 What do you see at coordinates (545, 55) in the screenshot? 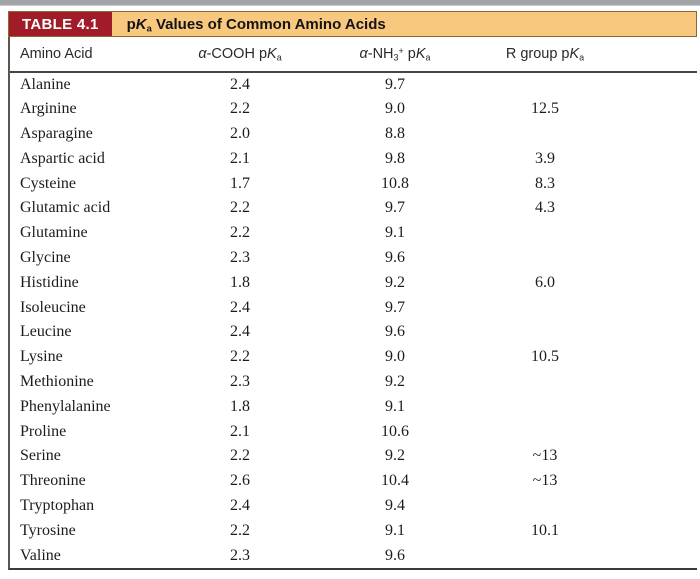
I see `column-header-r-group-pka: R group pKa` at bounding box center [545, 55].